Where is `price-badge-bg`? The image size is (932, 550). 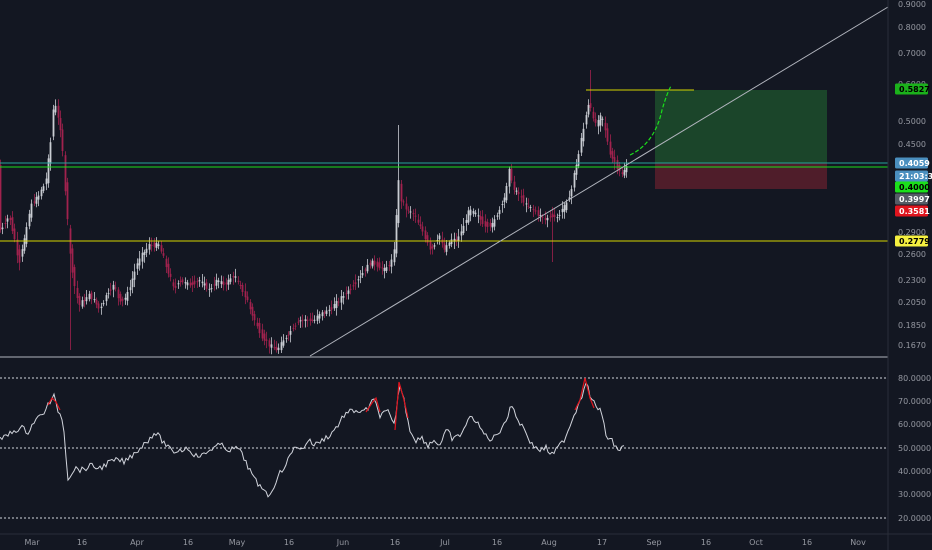 price-badge-bg is located at coordinates (911, 176).